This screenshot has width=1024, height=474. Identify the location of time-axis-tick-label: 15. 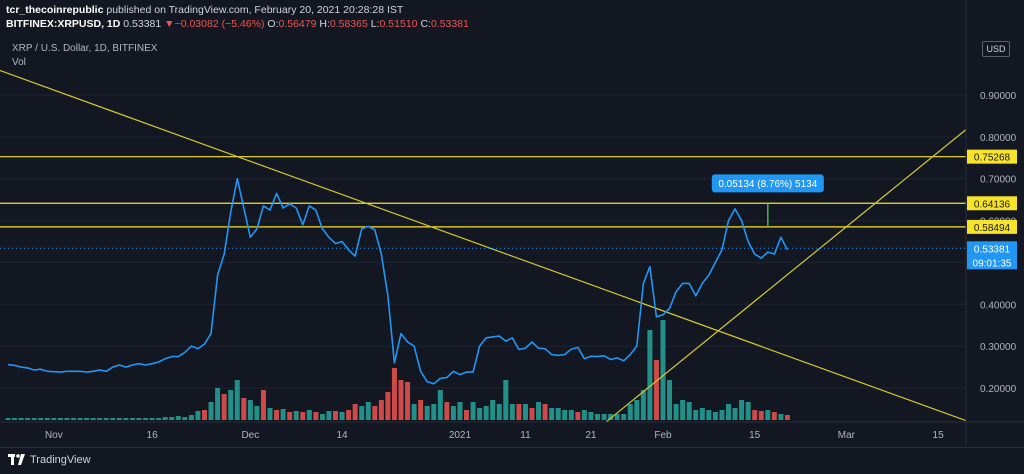
(755, 435).